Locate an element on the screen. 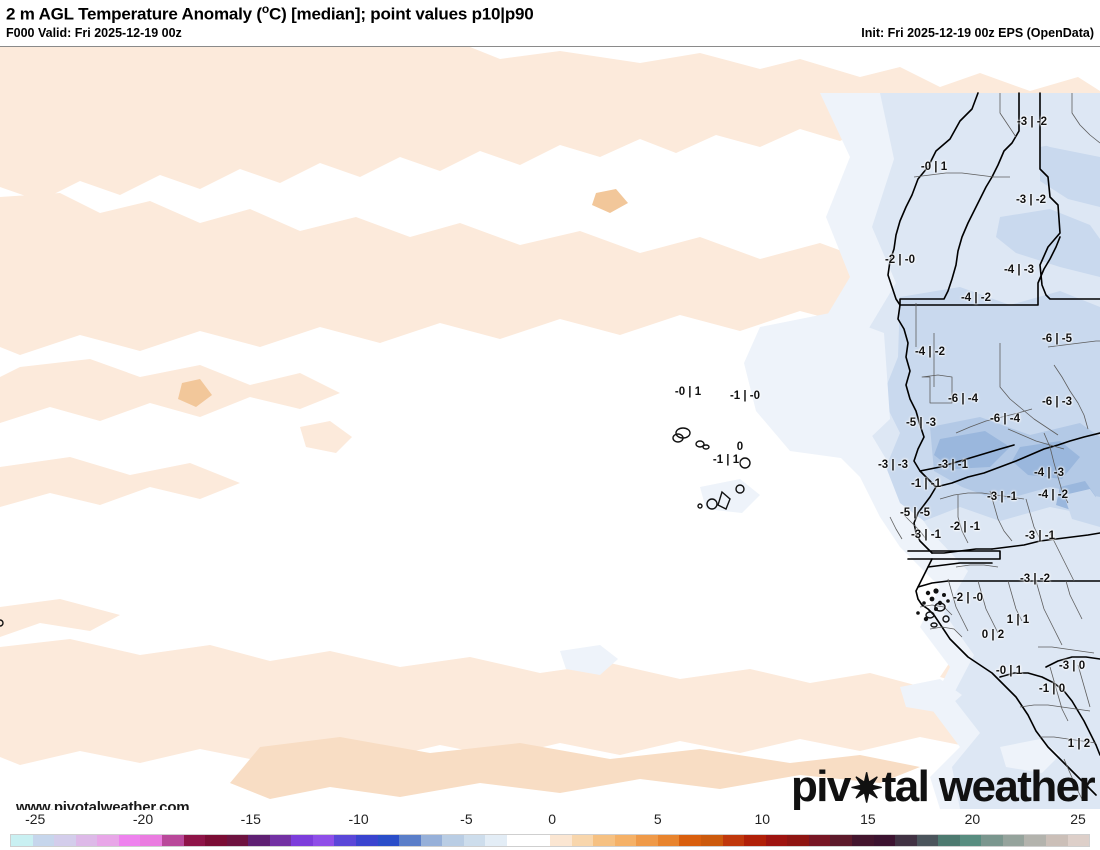 This screenshot has width=1100, height=850. bissau-archipelago is located at coordinates (933, 605).